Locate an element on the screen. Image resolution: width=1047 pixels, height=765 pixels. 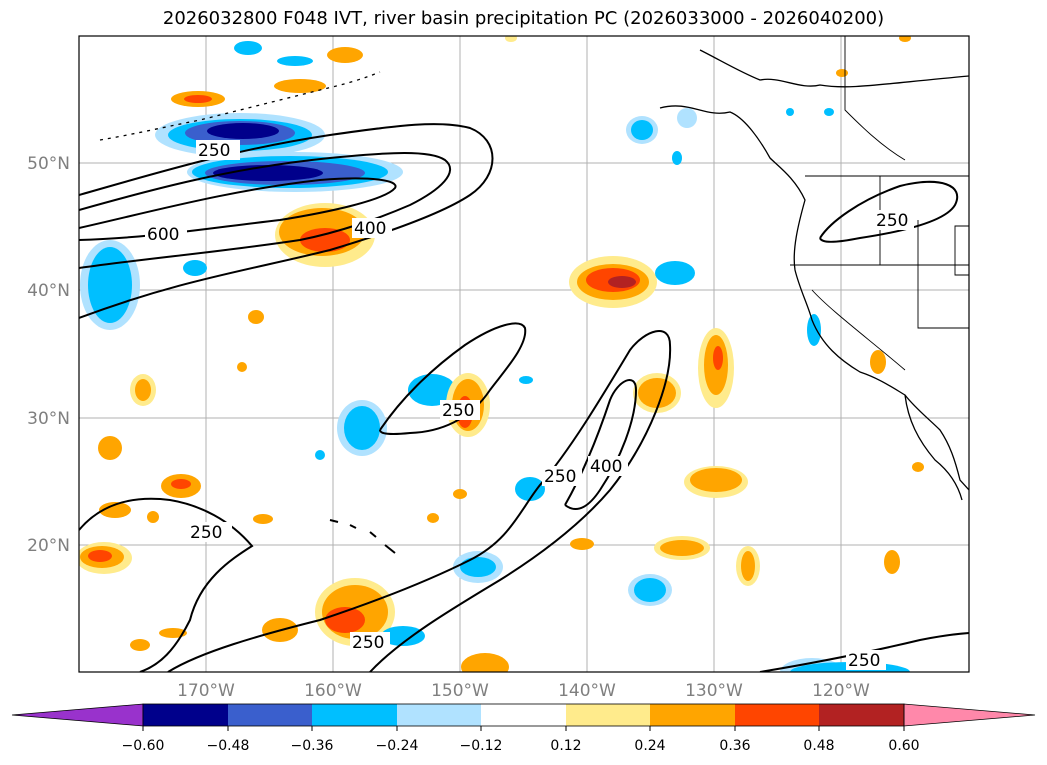
baja-coast is located at coordinates (933, 447).